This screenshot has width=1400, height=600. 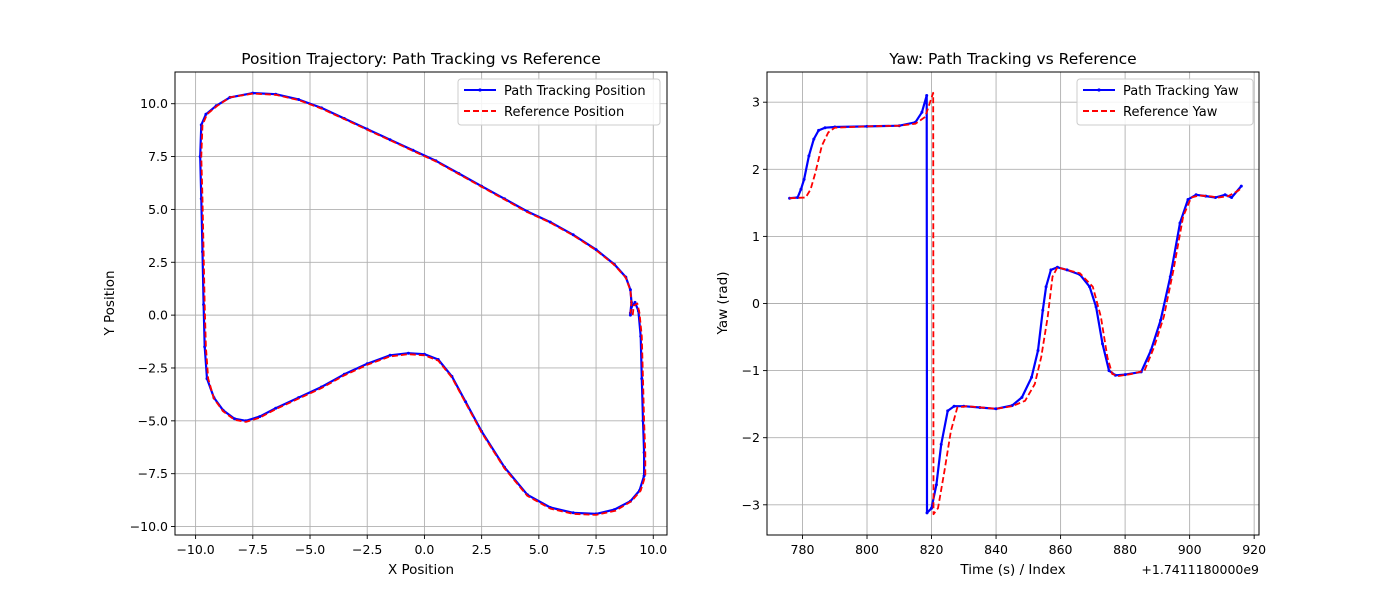 What do you see at coordinates (153, 420) in the screenshot?
I see `y-tick-label: −5.0` at bounding box center [153, 420].